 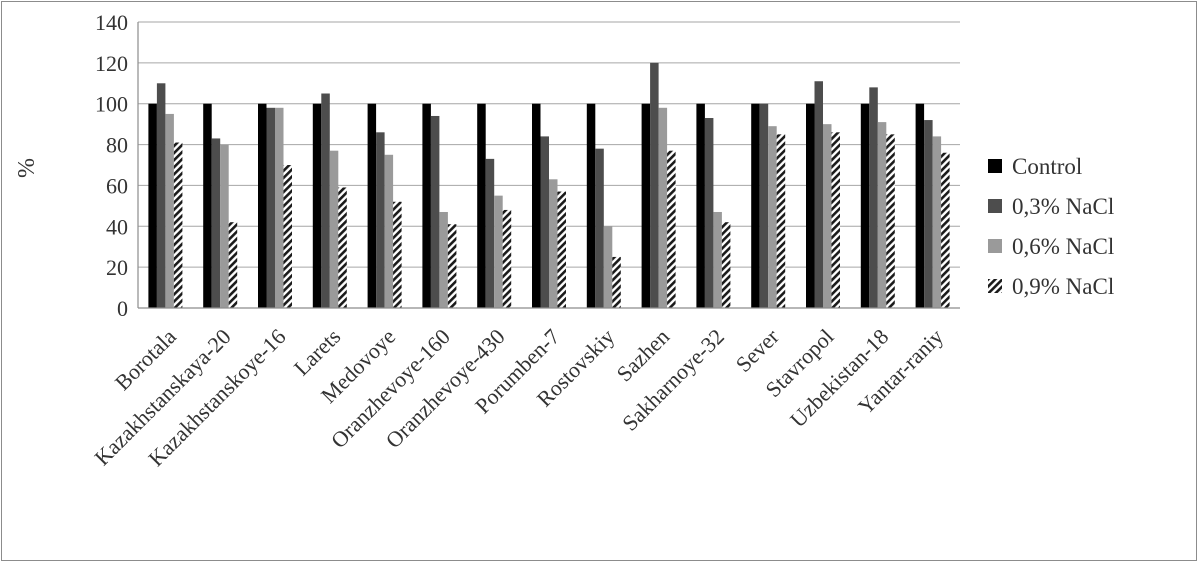 What do you see at coordinates (663, 207) in the screenshot?
I see `bar-0-6-nacl-sazhen` at bounding box center [663, 207].